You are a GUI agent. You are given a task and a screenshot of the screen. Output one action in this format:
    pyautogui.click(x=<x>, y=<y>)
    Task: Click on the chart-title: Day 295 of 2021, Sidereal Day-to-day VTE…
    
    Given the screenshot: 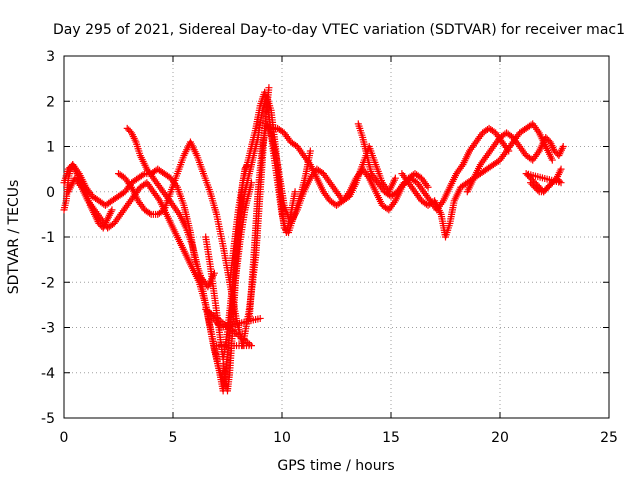 What is the action you would take?
    pyautogui.click(x=339, y=30)
    